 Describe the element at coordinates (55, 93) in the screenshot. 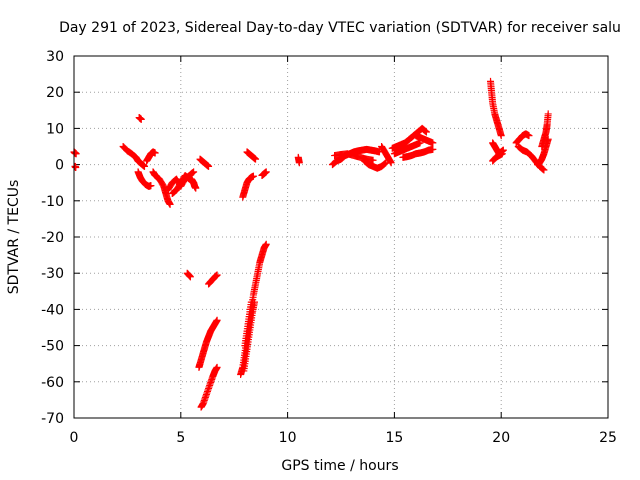

I see `y-tick-label: 20` at that location.